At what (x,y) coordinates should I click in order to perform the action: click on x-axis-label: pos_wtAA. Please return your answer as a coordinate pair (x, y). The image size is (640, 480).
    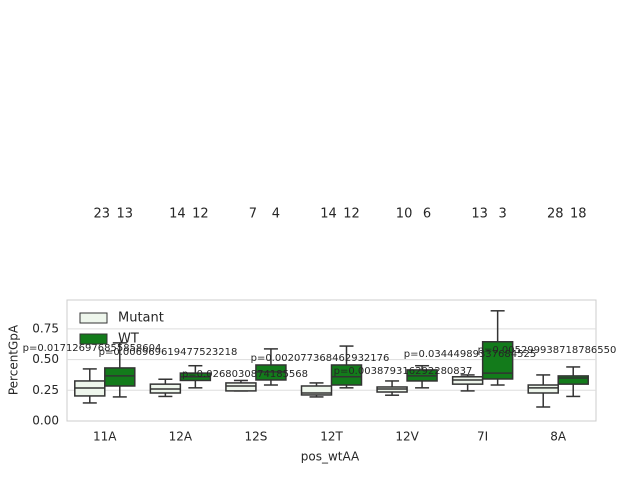
    Looking at the image, I should click on (330, 457).